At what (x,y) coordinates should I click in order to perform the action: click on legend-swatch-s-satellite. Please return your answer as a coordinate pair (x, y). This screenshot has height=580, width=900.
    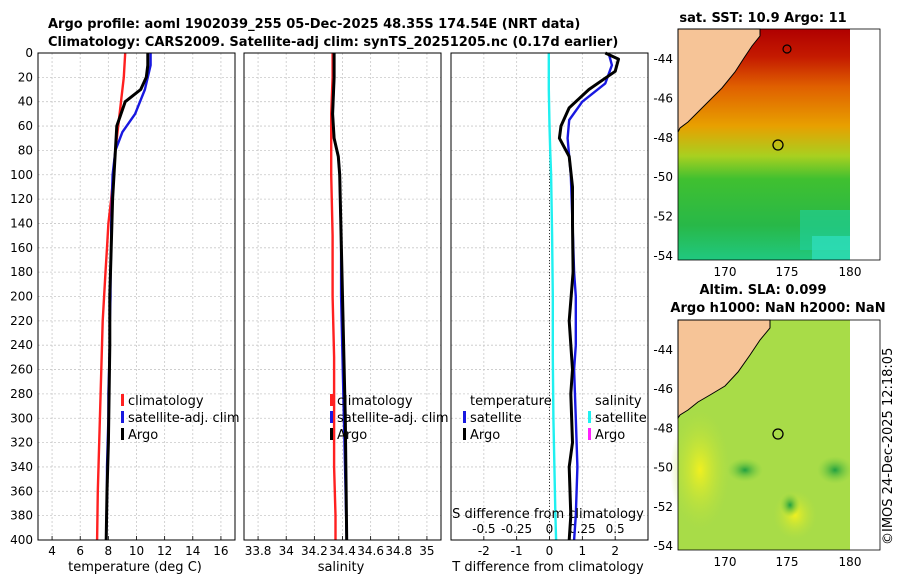
    Looking at the image, I should click on (589, 417).